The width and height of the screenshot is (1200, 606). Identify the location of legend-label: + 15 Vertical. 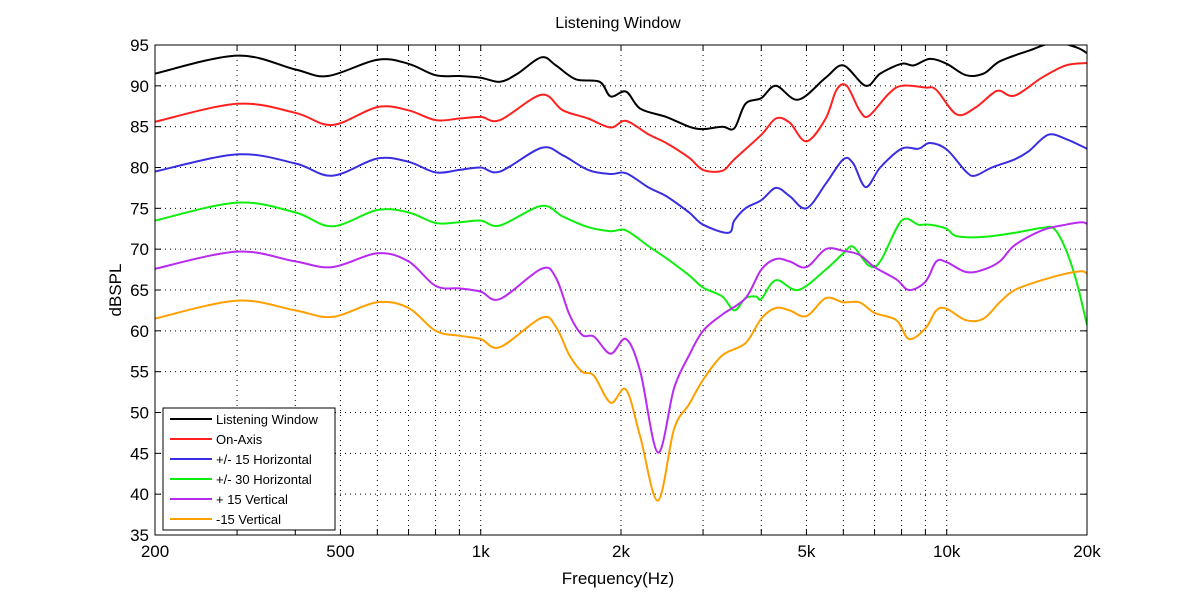
(252, 499).